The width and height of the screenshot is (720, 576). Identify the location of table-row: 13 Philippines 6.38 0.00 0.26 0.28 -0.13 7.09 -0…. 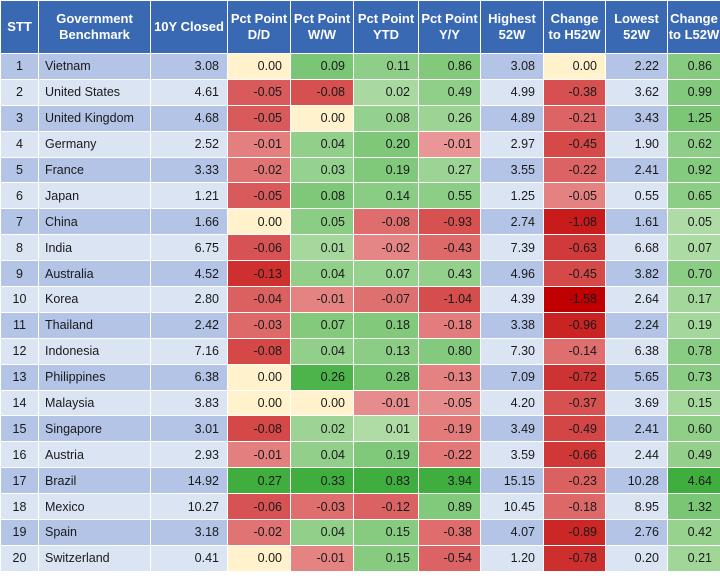
(360, 377).